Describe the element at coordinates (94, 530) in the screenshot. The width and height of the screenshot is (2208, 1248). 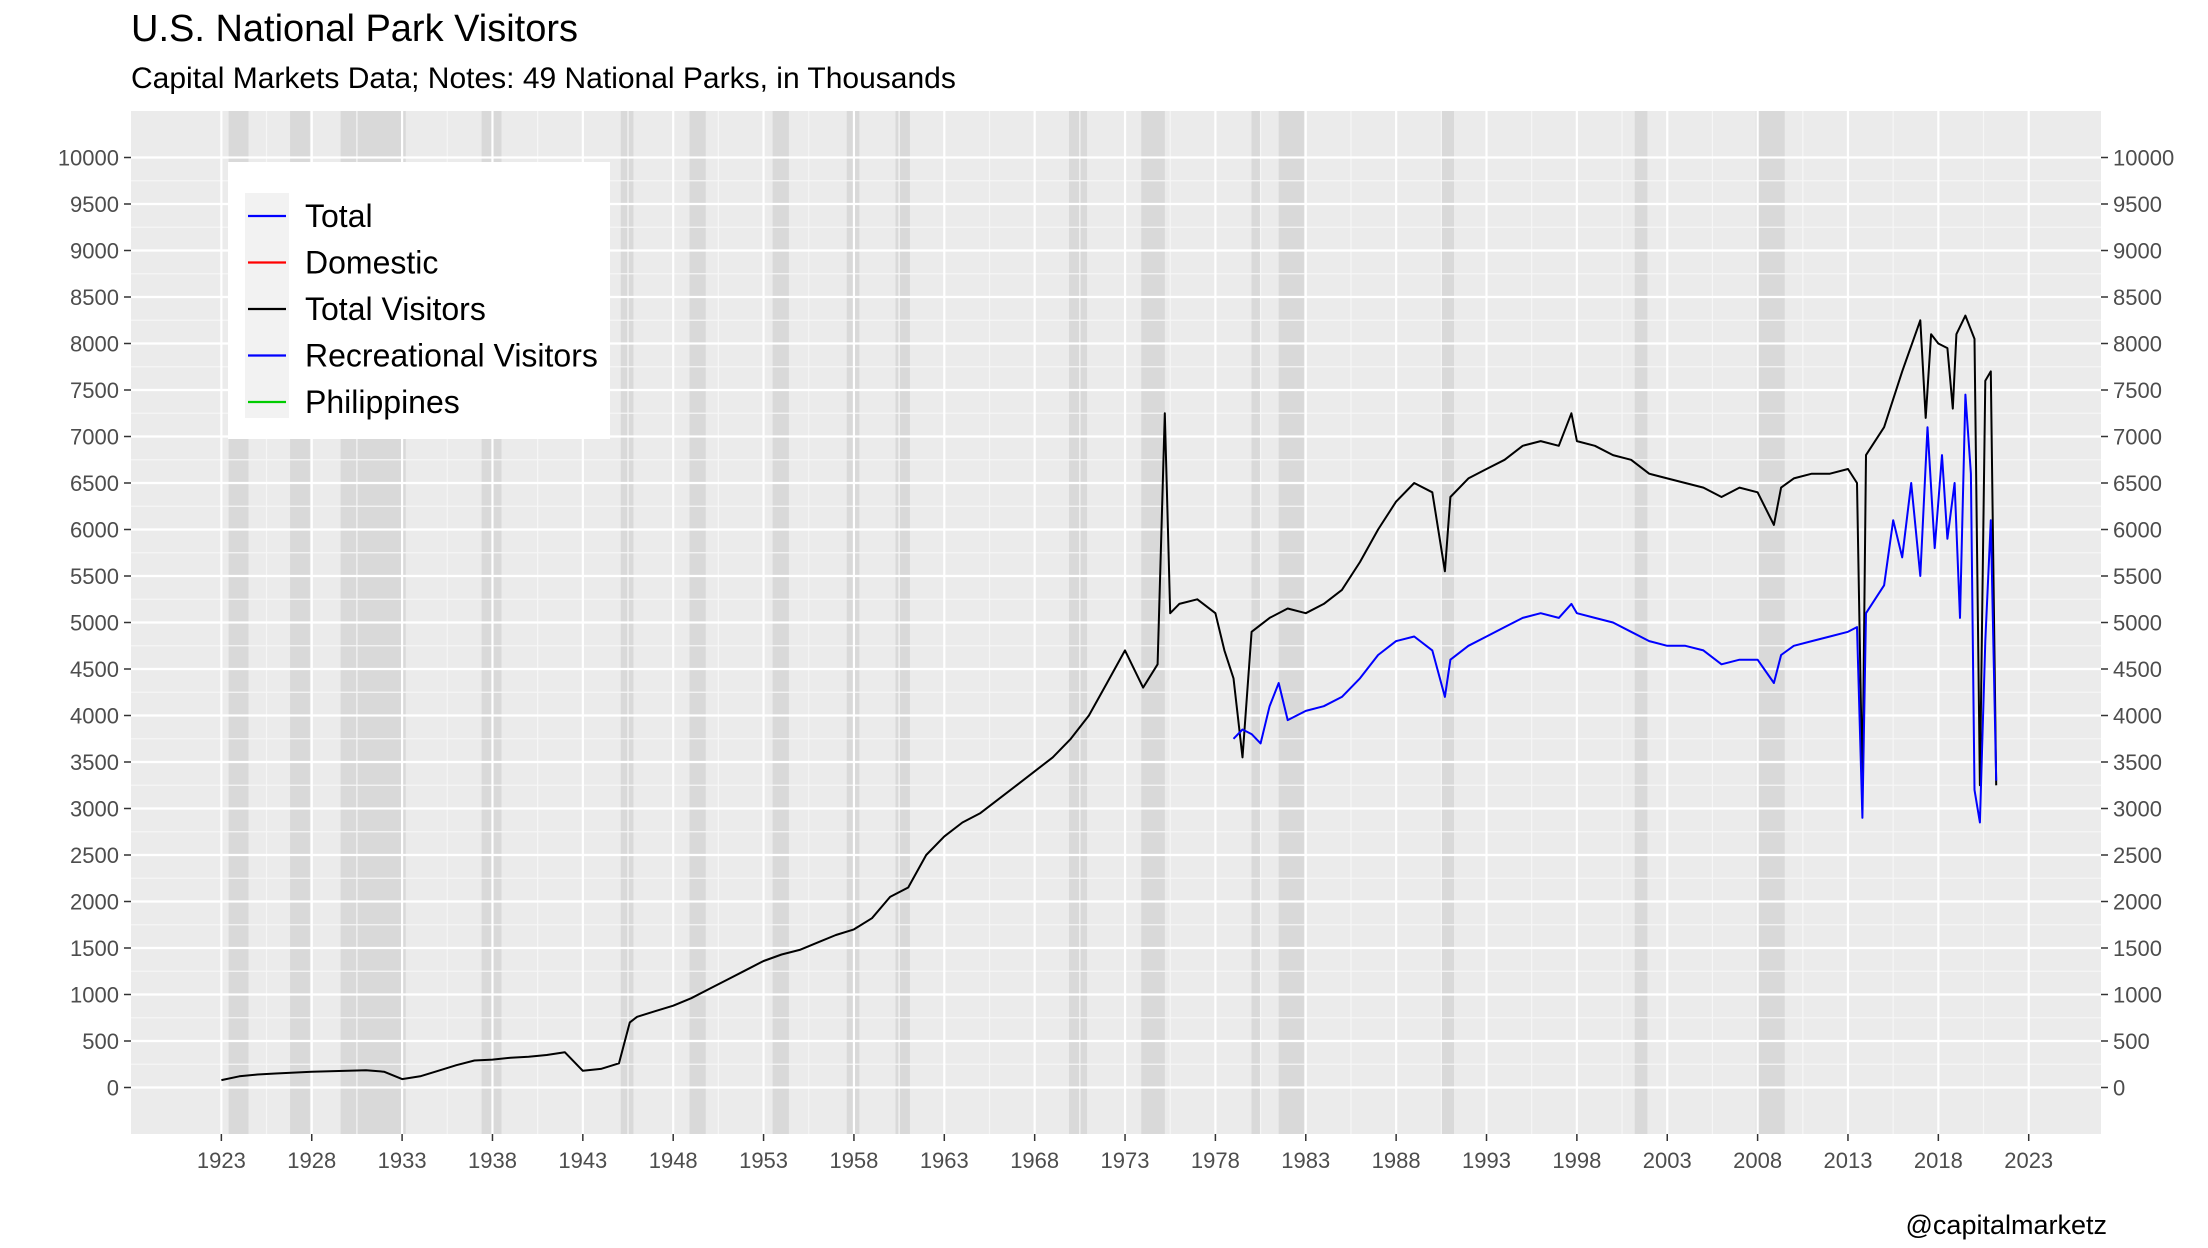
I see `y-tick-label-left-6000: 6000` at that location.